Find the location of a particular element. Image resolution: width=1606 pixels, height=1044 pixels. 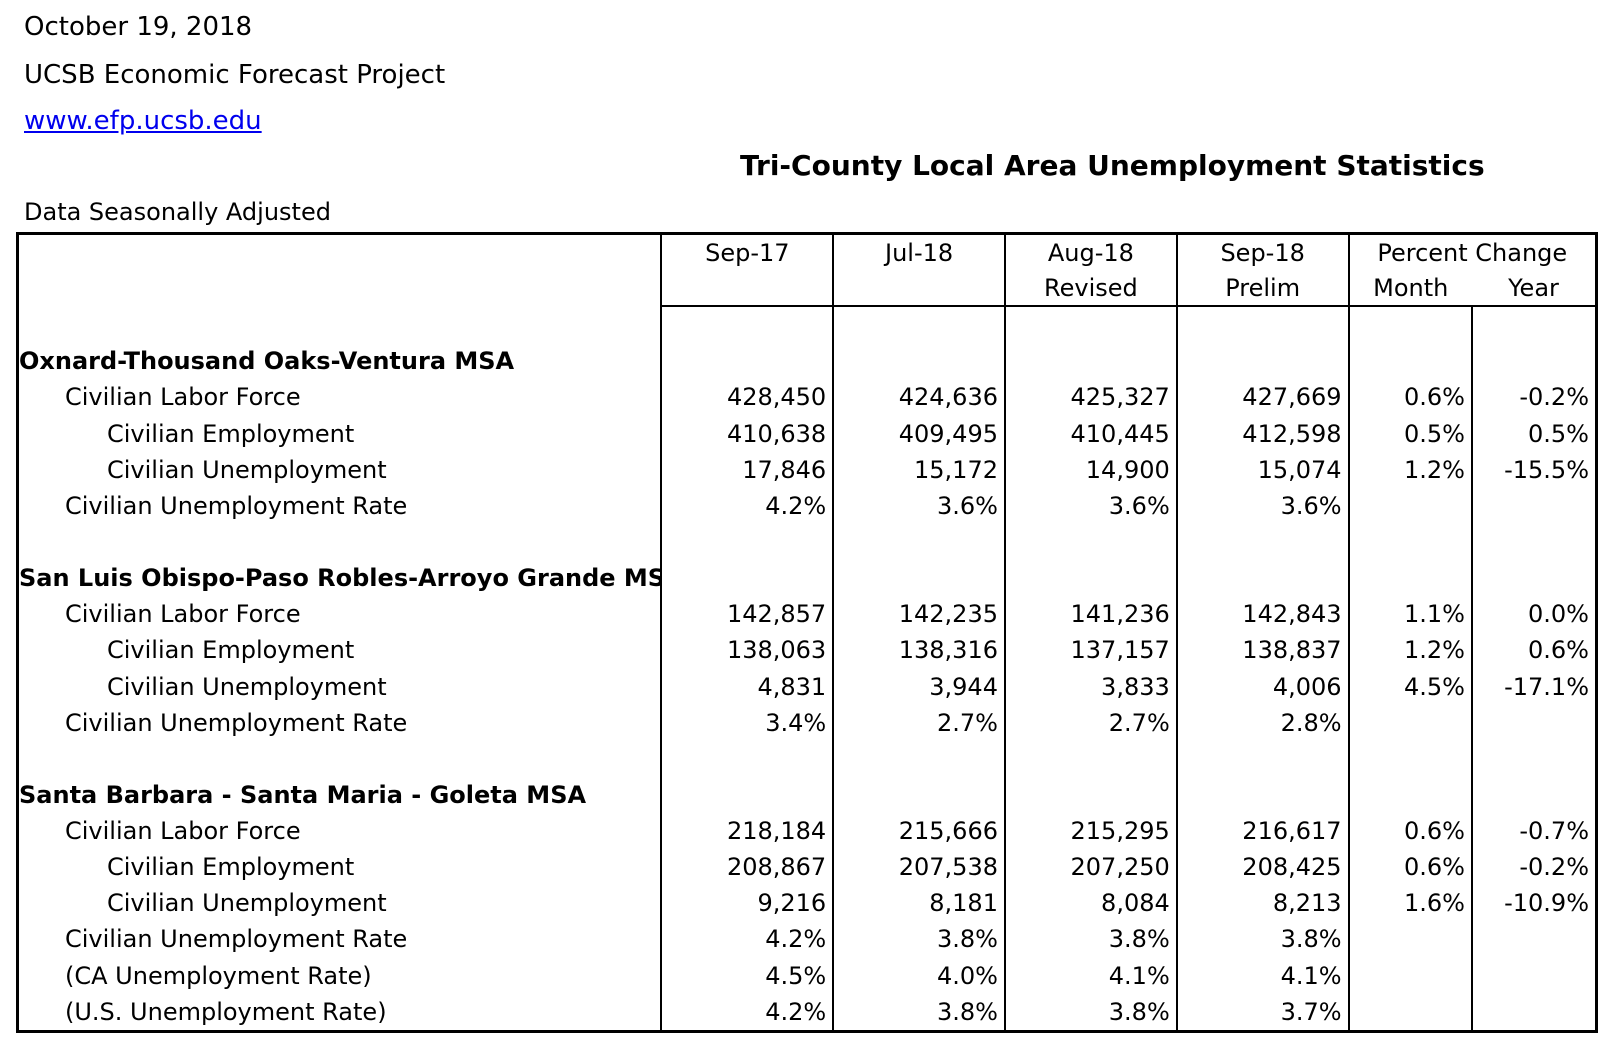

spacer-row is located at coordinates (807, 542).